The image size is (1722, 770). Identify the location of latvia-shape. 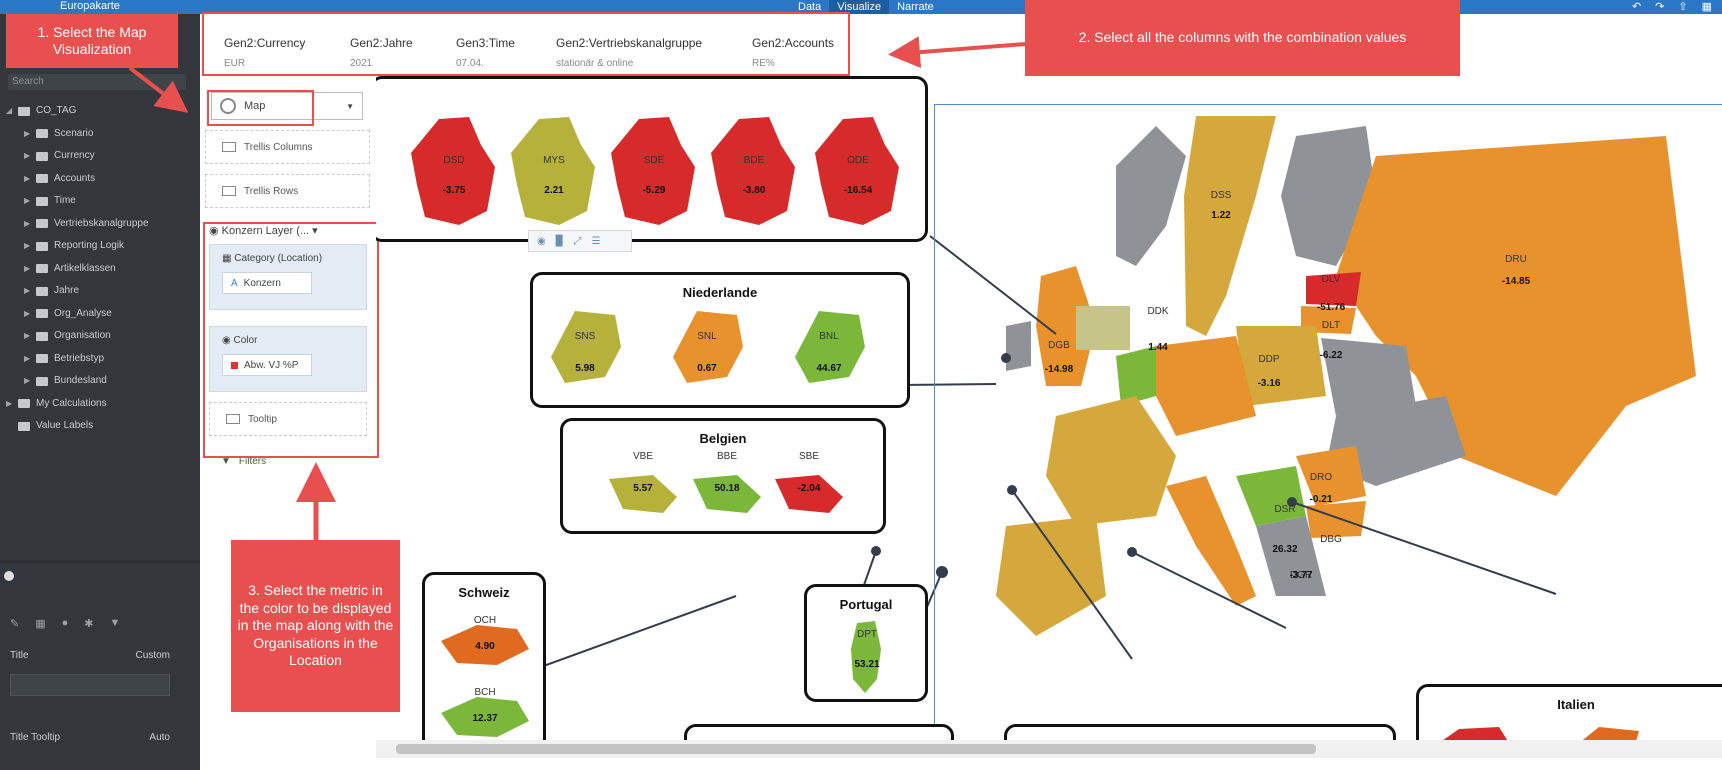
(1333, 289).